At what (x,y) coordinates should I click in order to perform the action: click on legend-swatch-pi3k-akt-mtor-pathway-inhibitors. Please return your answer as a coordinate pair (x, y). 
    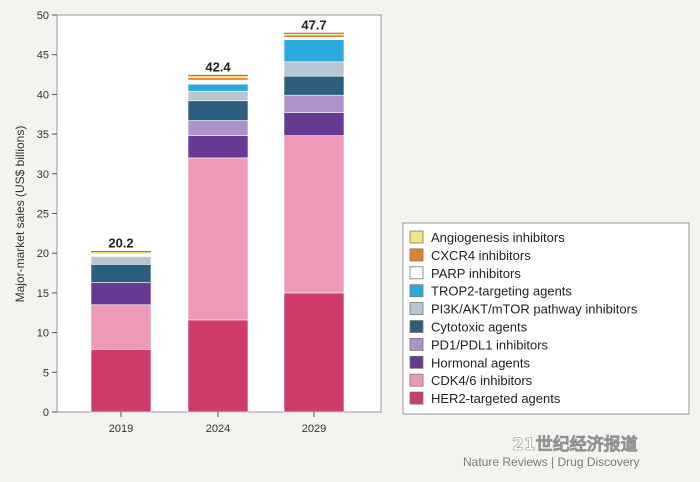
    Looking at the image, I should click on (416, 309).